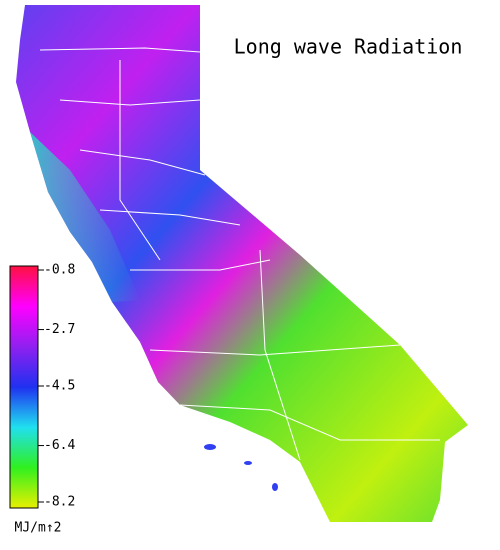  Describe the element at coordinates (38, 528) in the screenshot. I see `colorbar-unit: MJ/m↑2` at that location.